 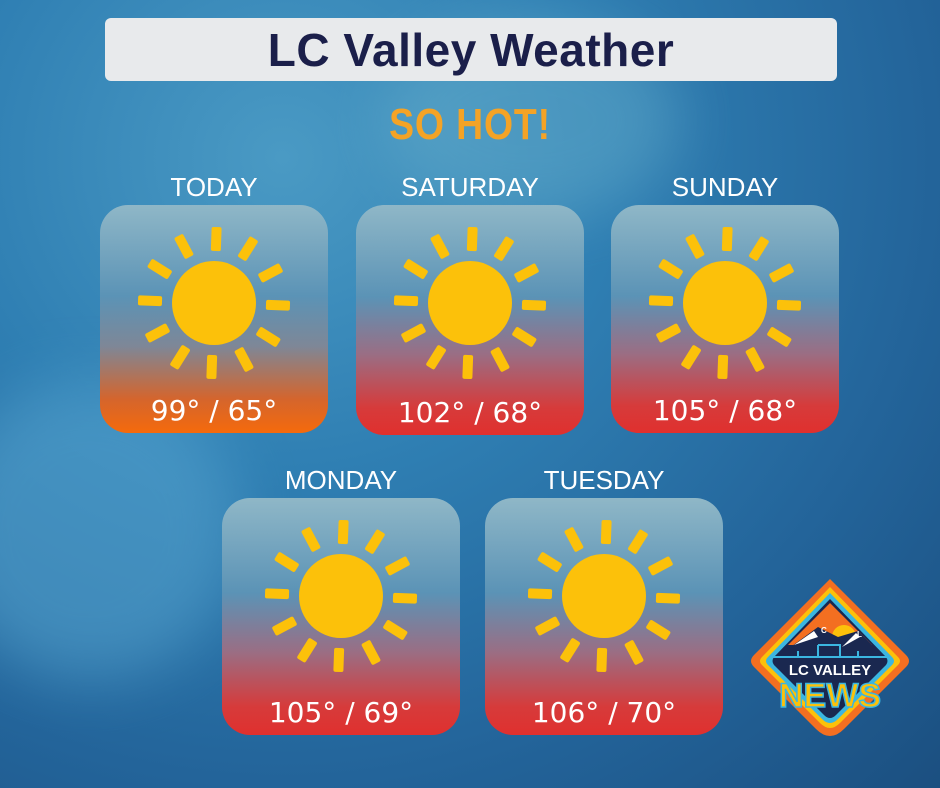 What do you see at coordinates (859, 634) in the screenshot?
I see `svg-text: L` at bounding box center [859, 634].